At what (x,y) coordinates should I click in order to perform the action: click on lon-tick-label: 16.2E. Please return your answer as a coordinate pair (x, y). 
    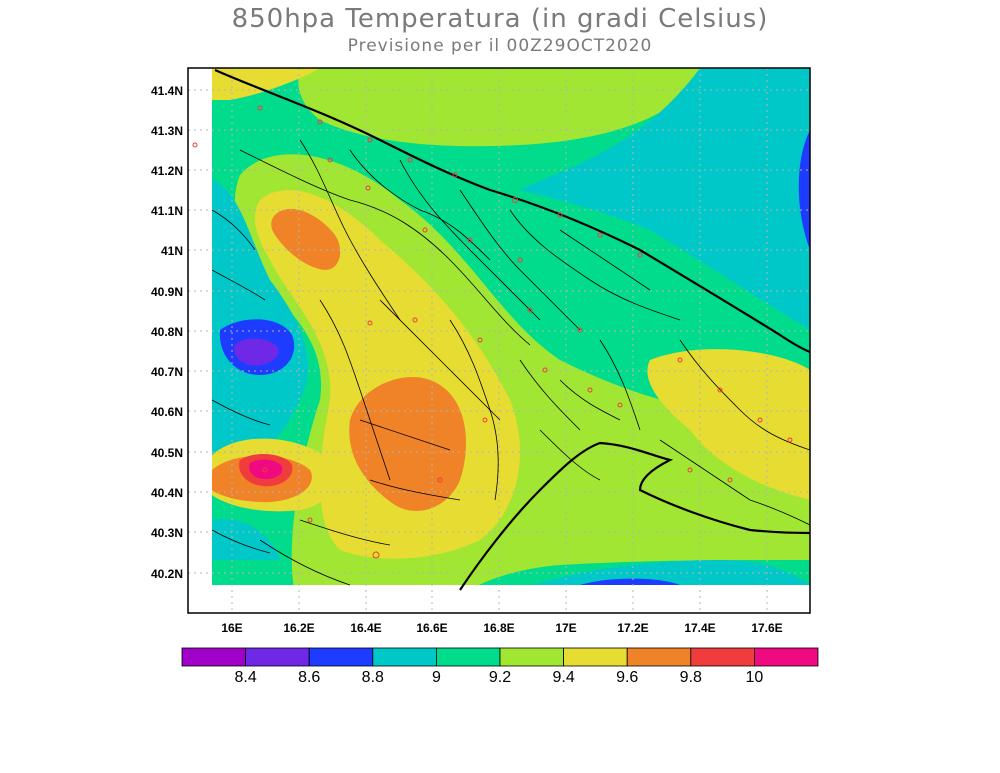
    Looking at the image, I should click on (298, 628).